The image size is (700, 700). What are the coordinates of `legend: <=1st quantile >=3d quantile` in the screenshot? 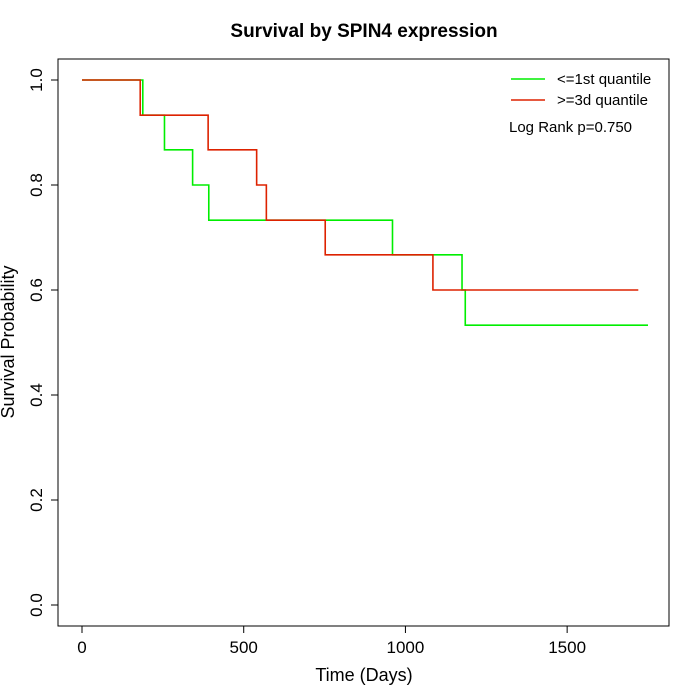 It's located at (581, 90).